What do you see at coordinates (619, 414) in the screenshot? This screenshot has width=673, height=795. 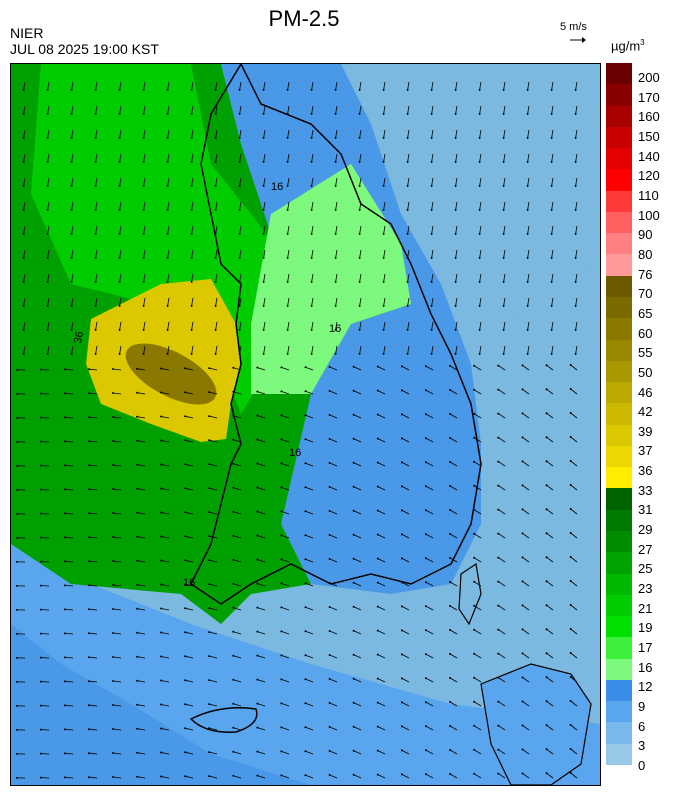 I see `color-legend` at bounding box center [619, 414].